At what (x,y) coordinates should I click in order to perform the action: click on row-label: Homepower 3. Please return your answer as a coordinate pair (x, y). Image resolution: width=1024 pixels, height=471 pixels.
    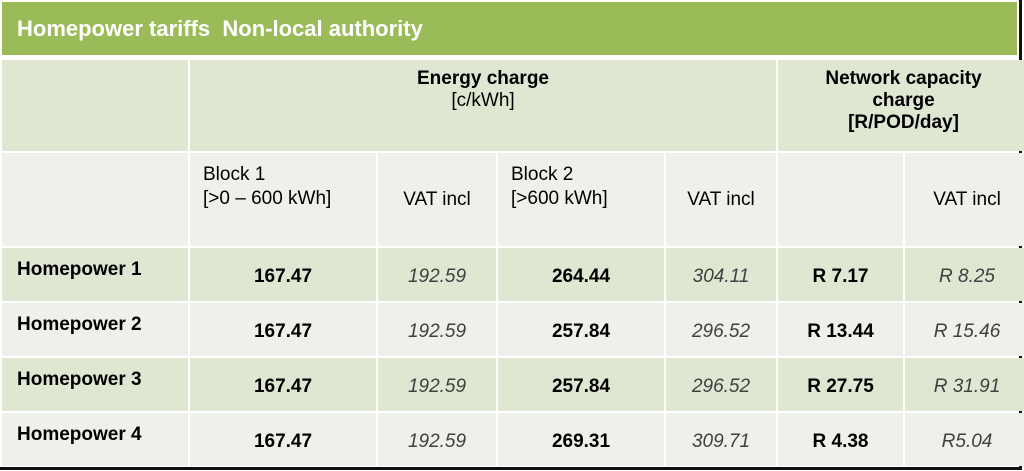
    Looking at the image, I should click on (95, 384).